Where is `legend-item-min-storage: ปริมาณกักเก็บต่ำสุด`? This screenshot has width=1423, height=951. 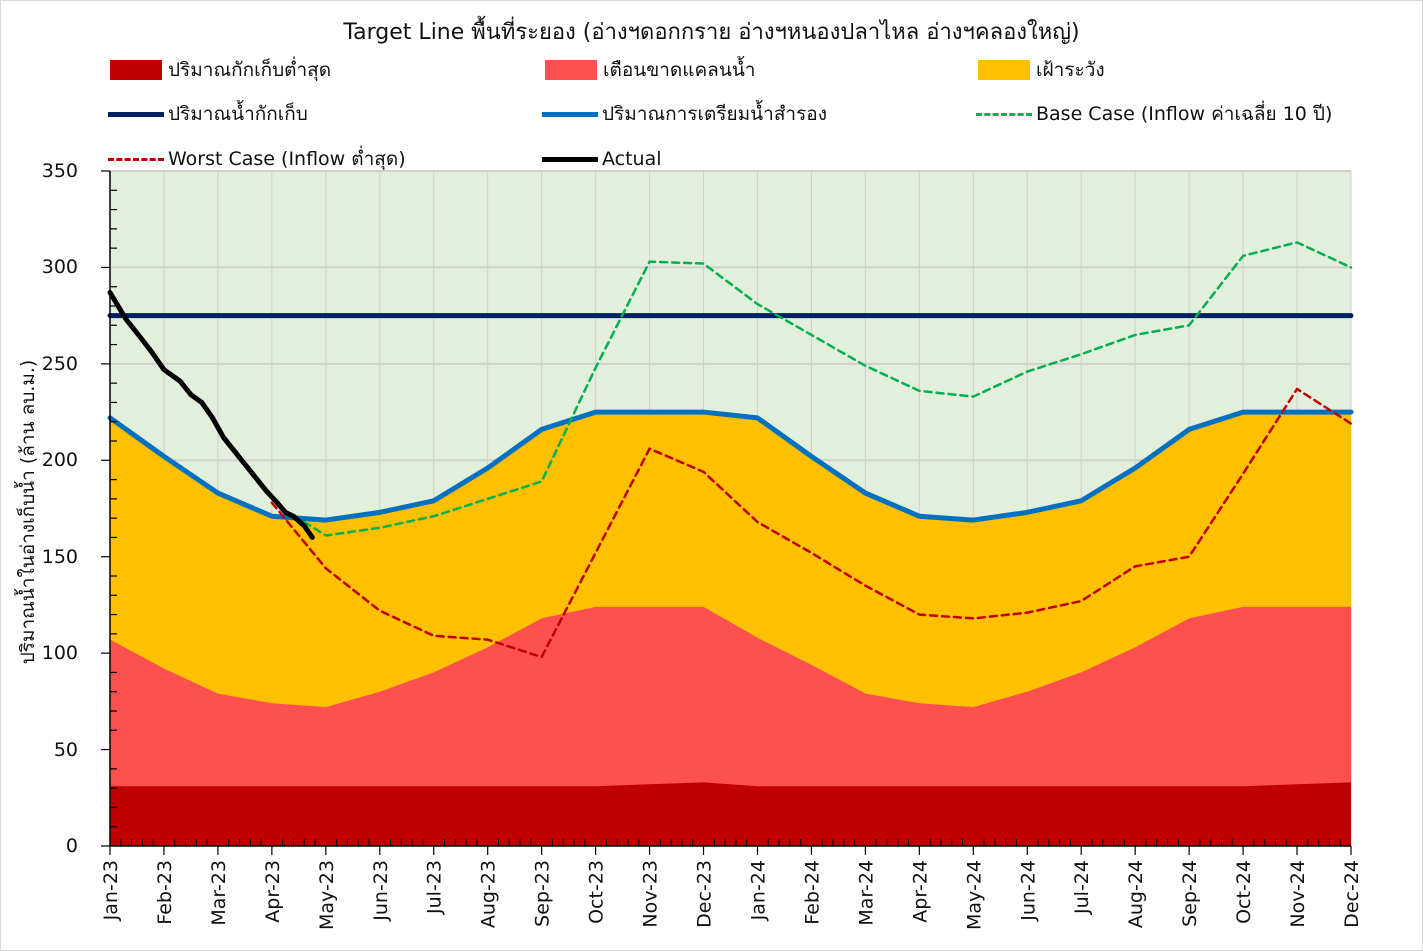 legend-item-min-storage: ปริมาณกักเก็บต่ำสุด is located at coordinates (220, 70).